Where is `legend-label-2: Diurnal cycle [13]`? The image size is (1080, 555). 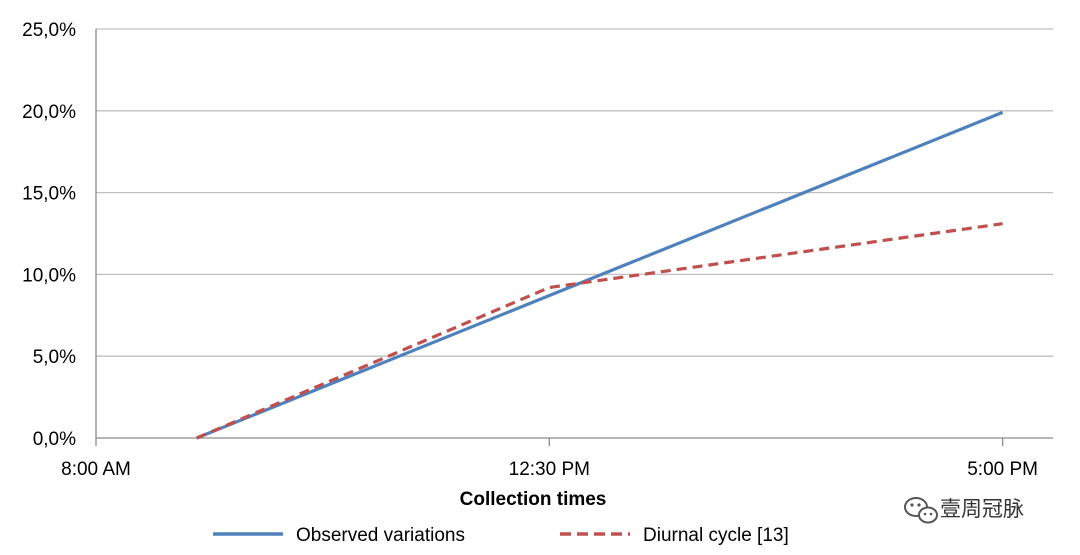 legend-label-2: Diurnal cycle [13] is located at coordinates (716, 535).